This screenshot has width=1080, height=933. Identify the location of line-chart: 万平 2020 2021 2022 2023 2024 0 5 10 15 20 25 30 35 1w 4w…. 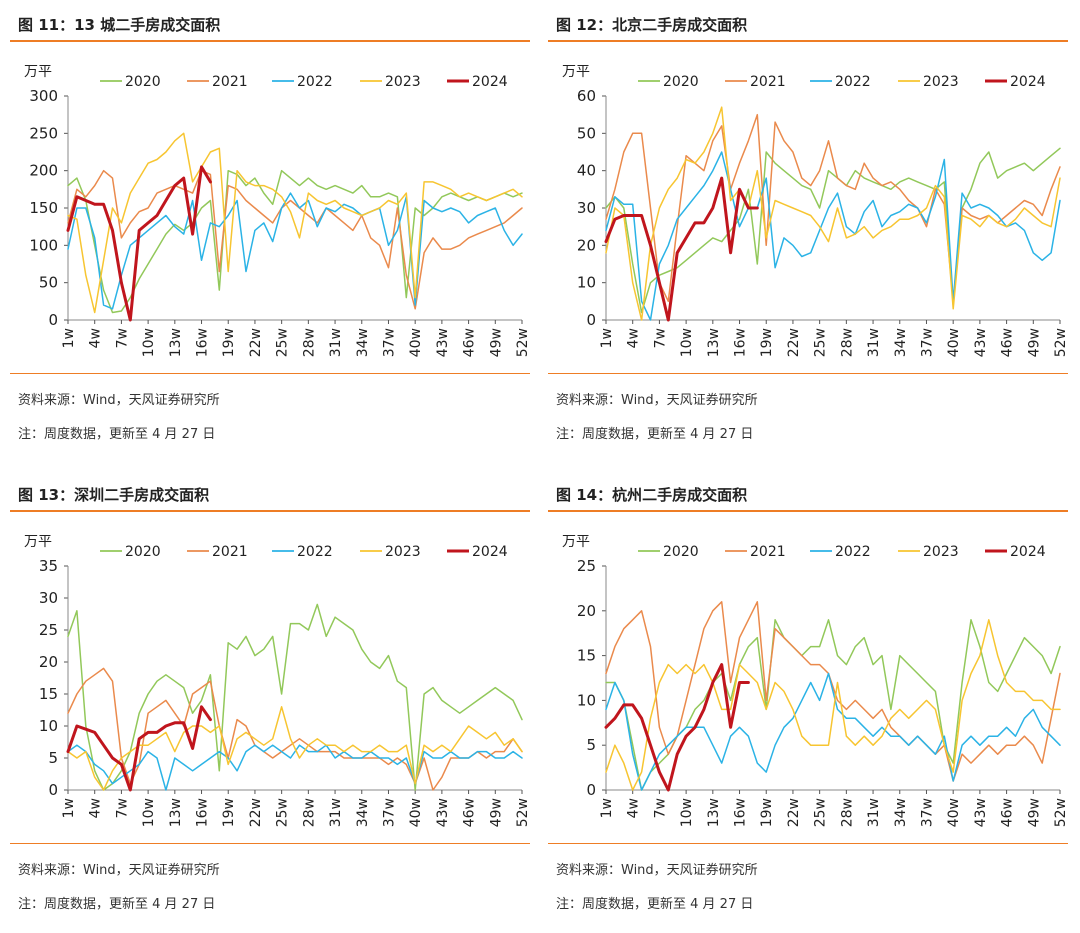
(277, 680).